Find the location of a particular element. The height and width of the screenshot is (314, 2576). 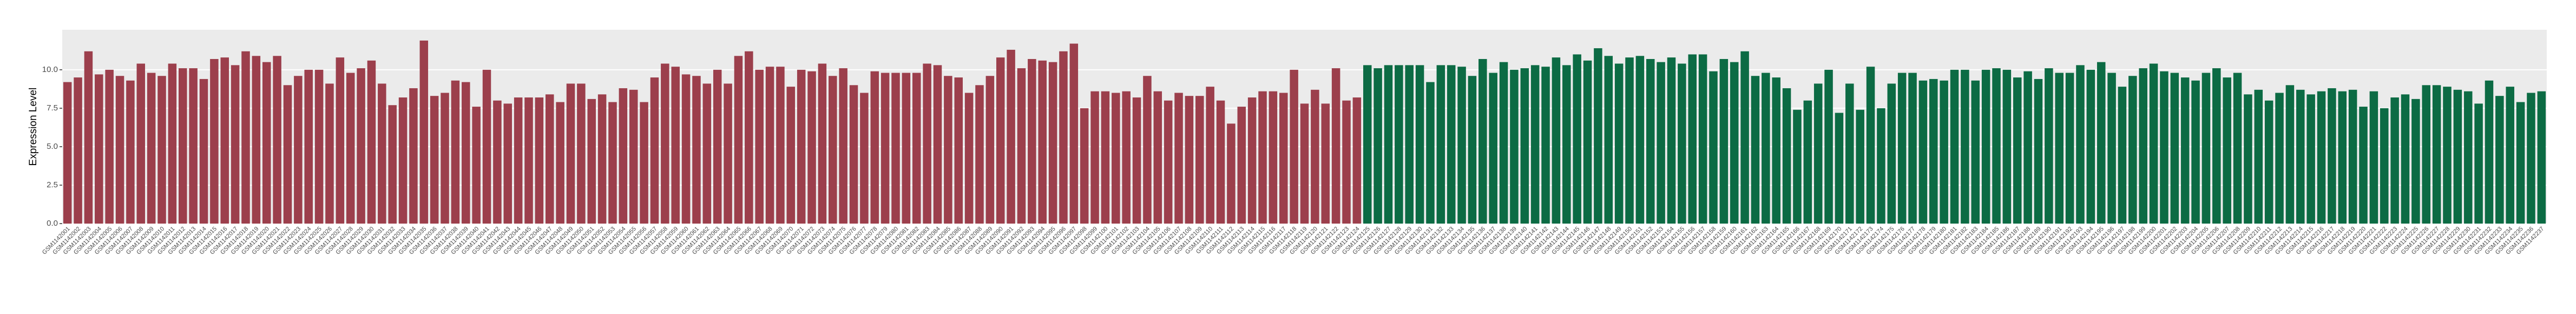

y-axis-title: Expression Level is located at coordinates (33, 127).